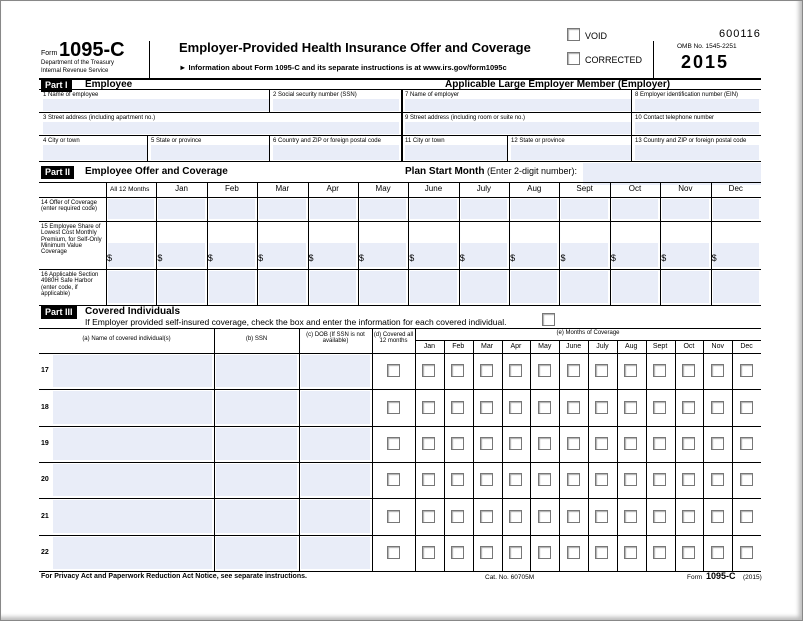  I want to click on column-header: (a) Name of covered individual(s), so click(126, 339).